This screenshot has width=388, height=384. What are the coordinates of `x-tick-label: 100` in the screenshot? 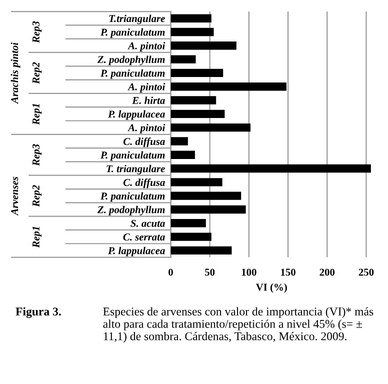 It's located at (249, 272).